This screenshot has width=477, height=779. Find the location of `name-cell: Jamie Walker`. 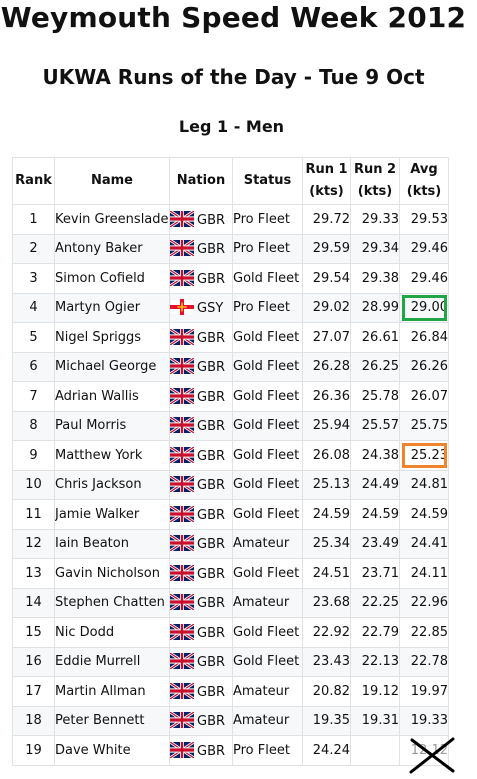

name-cell: Jamie Walker is located at coordinates (112, 514).